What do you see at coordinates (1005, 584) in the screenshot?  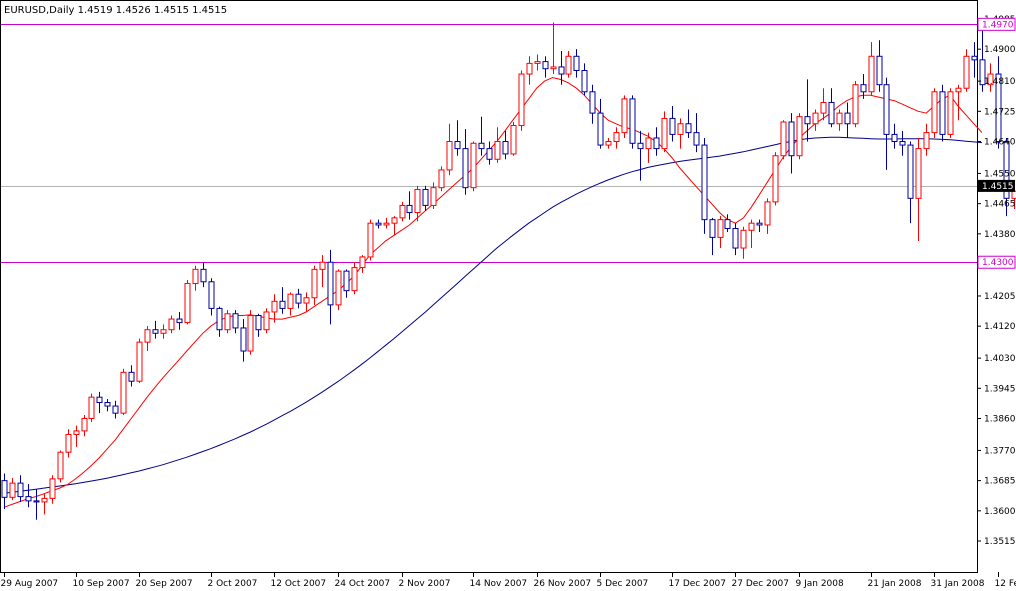 I see `x-tick-label: 12 Feb 2008` at bounding box center [1005, 584].